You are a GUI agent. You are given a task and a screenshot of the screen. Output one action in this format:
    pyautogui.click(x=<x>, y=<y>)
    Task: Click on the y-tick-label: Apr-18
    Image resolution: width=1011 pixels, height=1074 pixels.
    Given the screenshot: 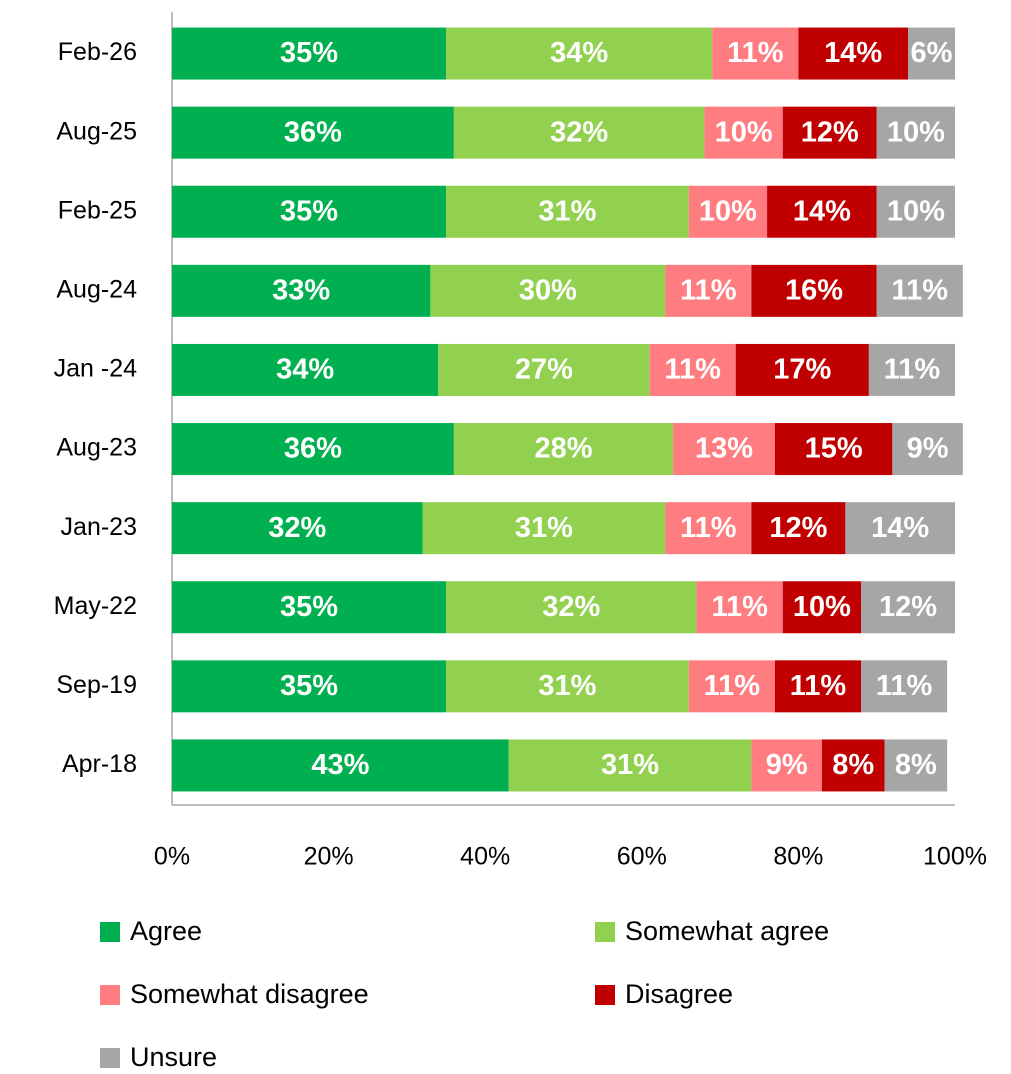 What is the action you would take?
    pyautogui.click(x=99, y=764)
    